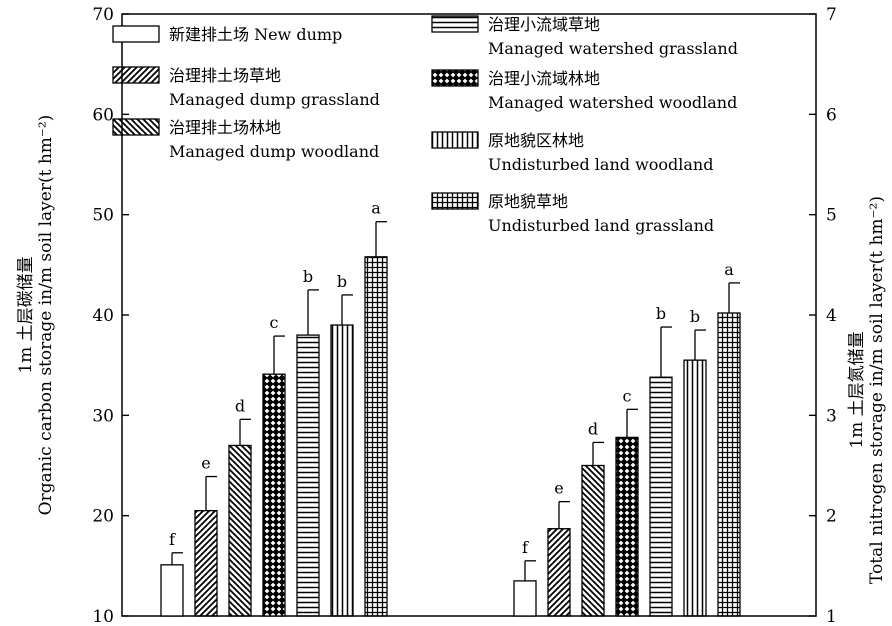 This screenshot has width=892, height=626. What do you see at coordinates (536, 140) in the screenshot?
I see `legend-label: 原地貌区林地` at bounding box center [536, 140].